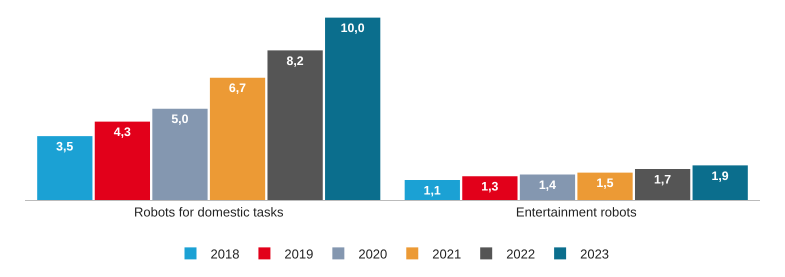 The height and width of the screenshot is (277, 785). I want to click on data-label: 1,9, so click(720, 175).